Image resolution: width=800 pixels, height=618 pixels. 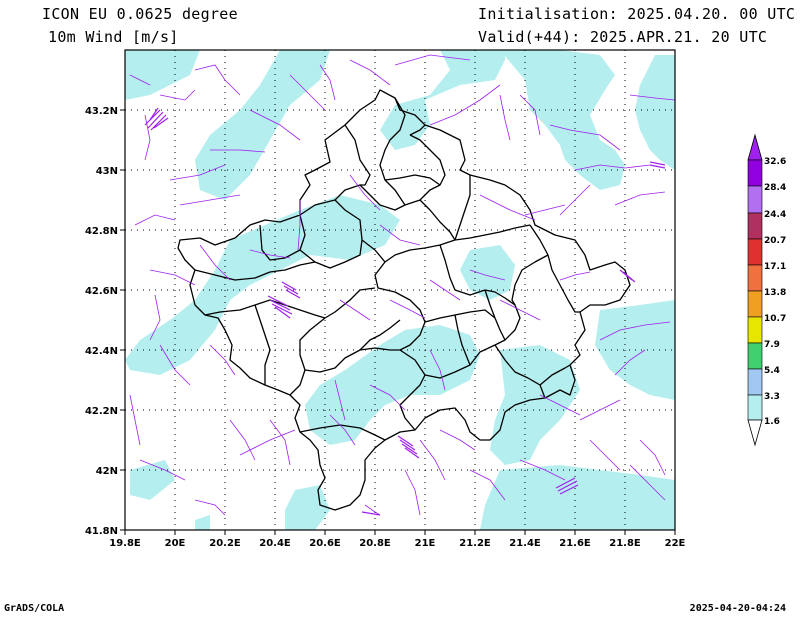 What do you see at coordinates (175, 543) in the screenshot?
I see `x-tick-label: 20E` at bounding box center [175, 543].